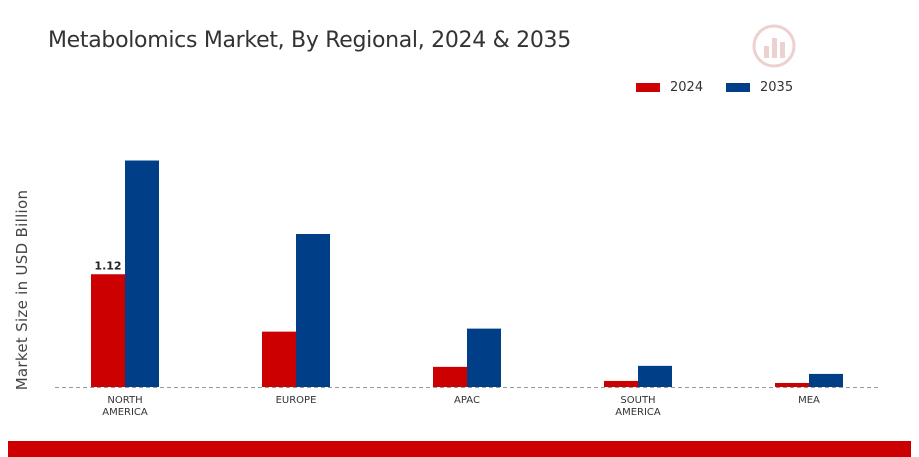 Image resolution: width=919 pixels, height=457 pixels. Describe the element at coordinates (738, 87) in the screenshot. I see `legend-swatch-2035` at that location.